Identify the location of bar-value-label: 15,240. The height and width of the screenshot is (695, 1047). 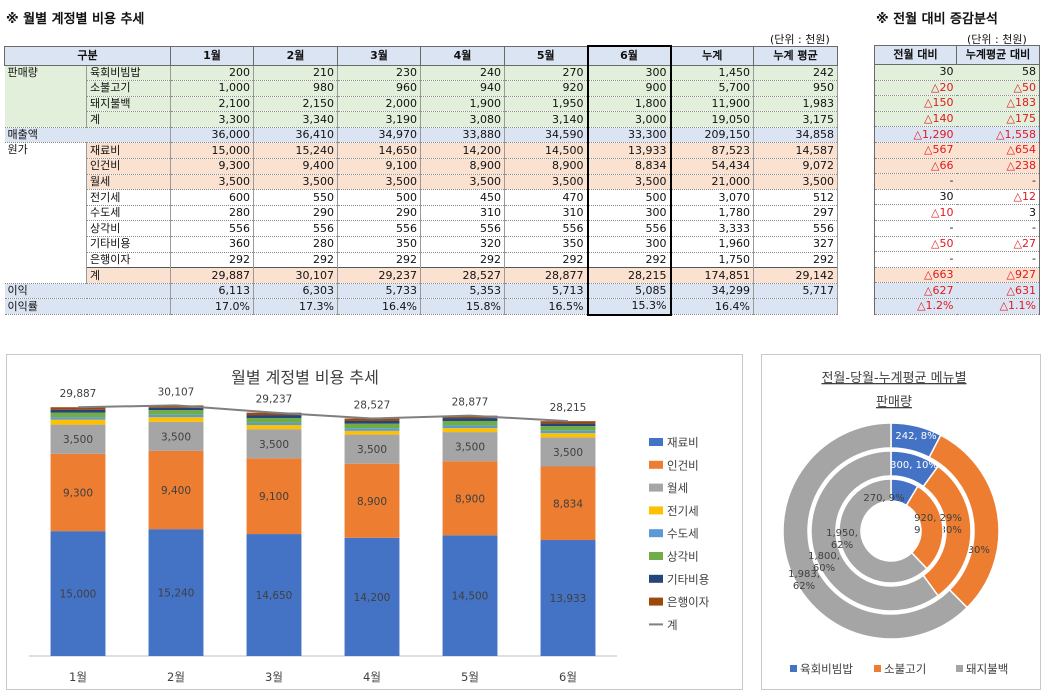
(176, 594).